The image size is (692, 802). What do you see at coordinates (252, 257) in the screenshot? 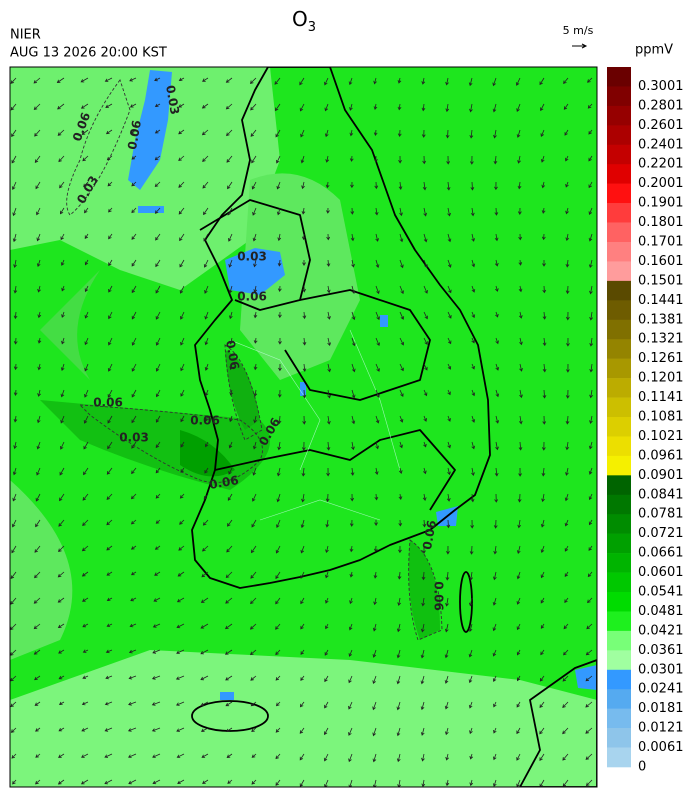
I see `contour-label: 0.03` at bounding box center [252, 257].